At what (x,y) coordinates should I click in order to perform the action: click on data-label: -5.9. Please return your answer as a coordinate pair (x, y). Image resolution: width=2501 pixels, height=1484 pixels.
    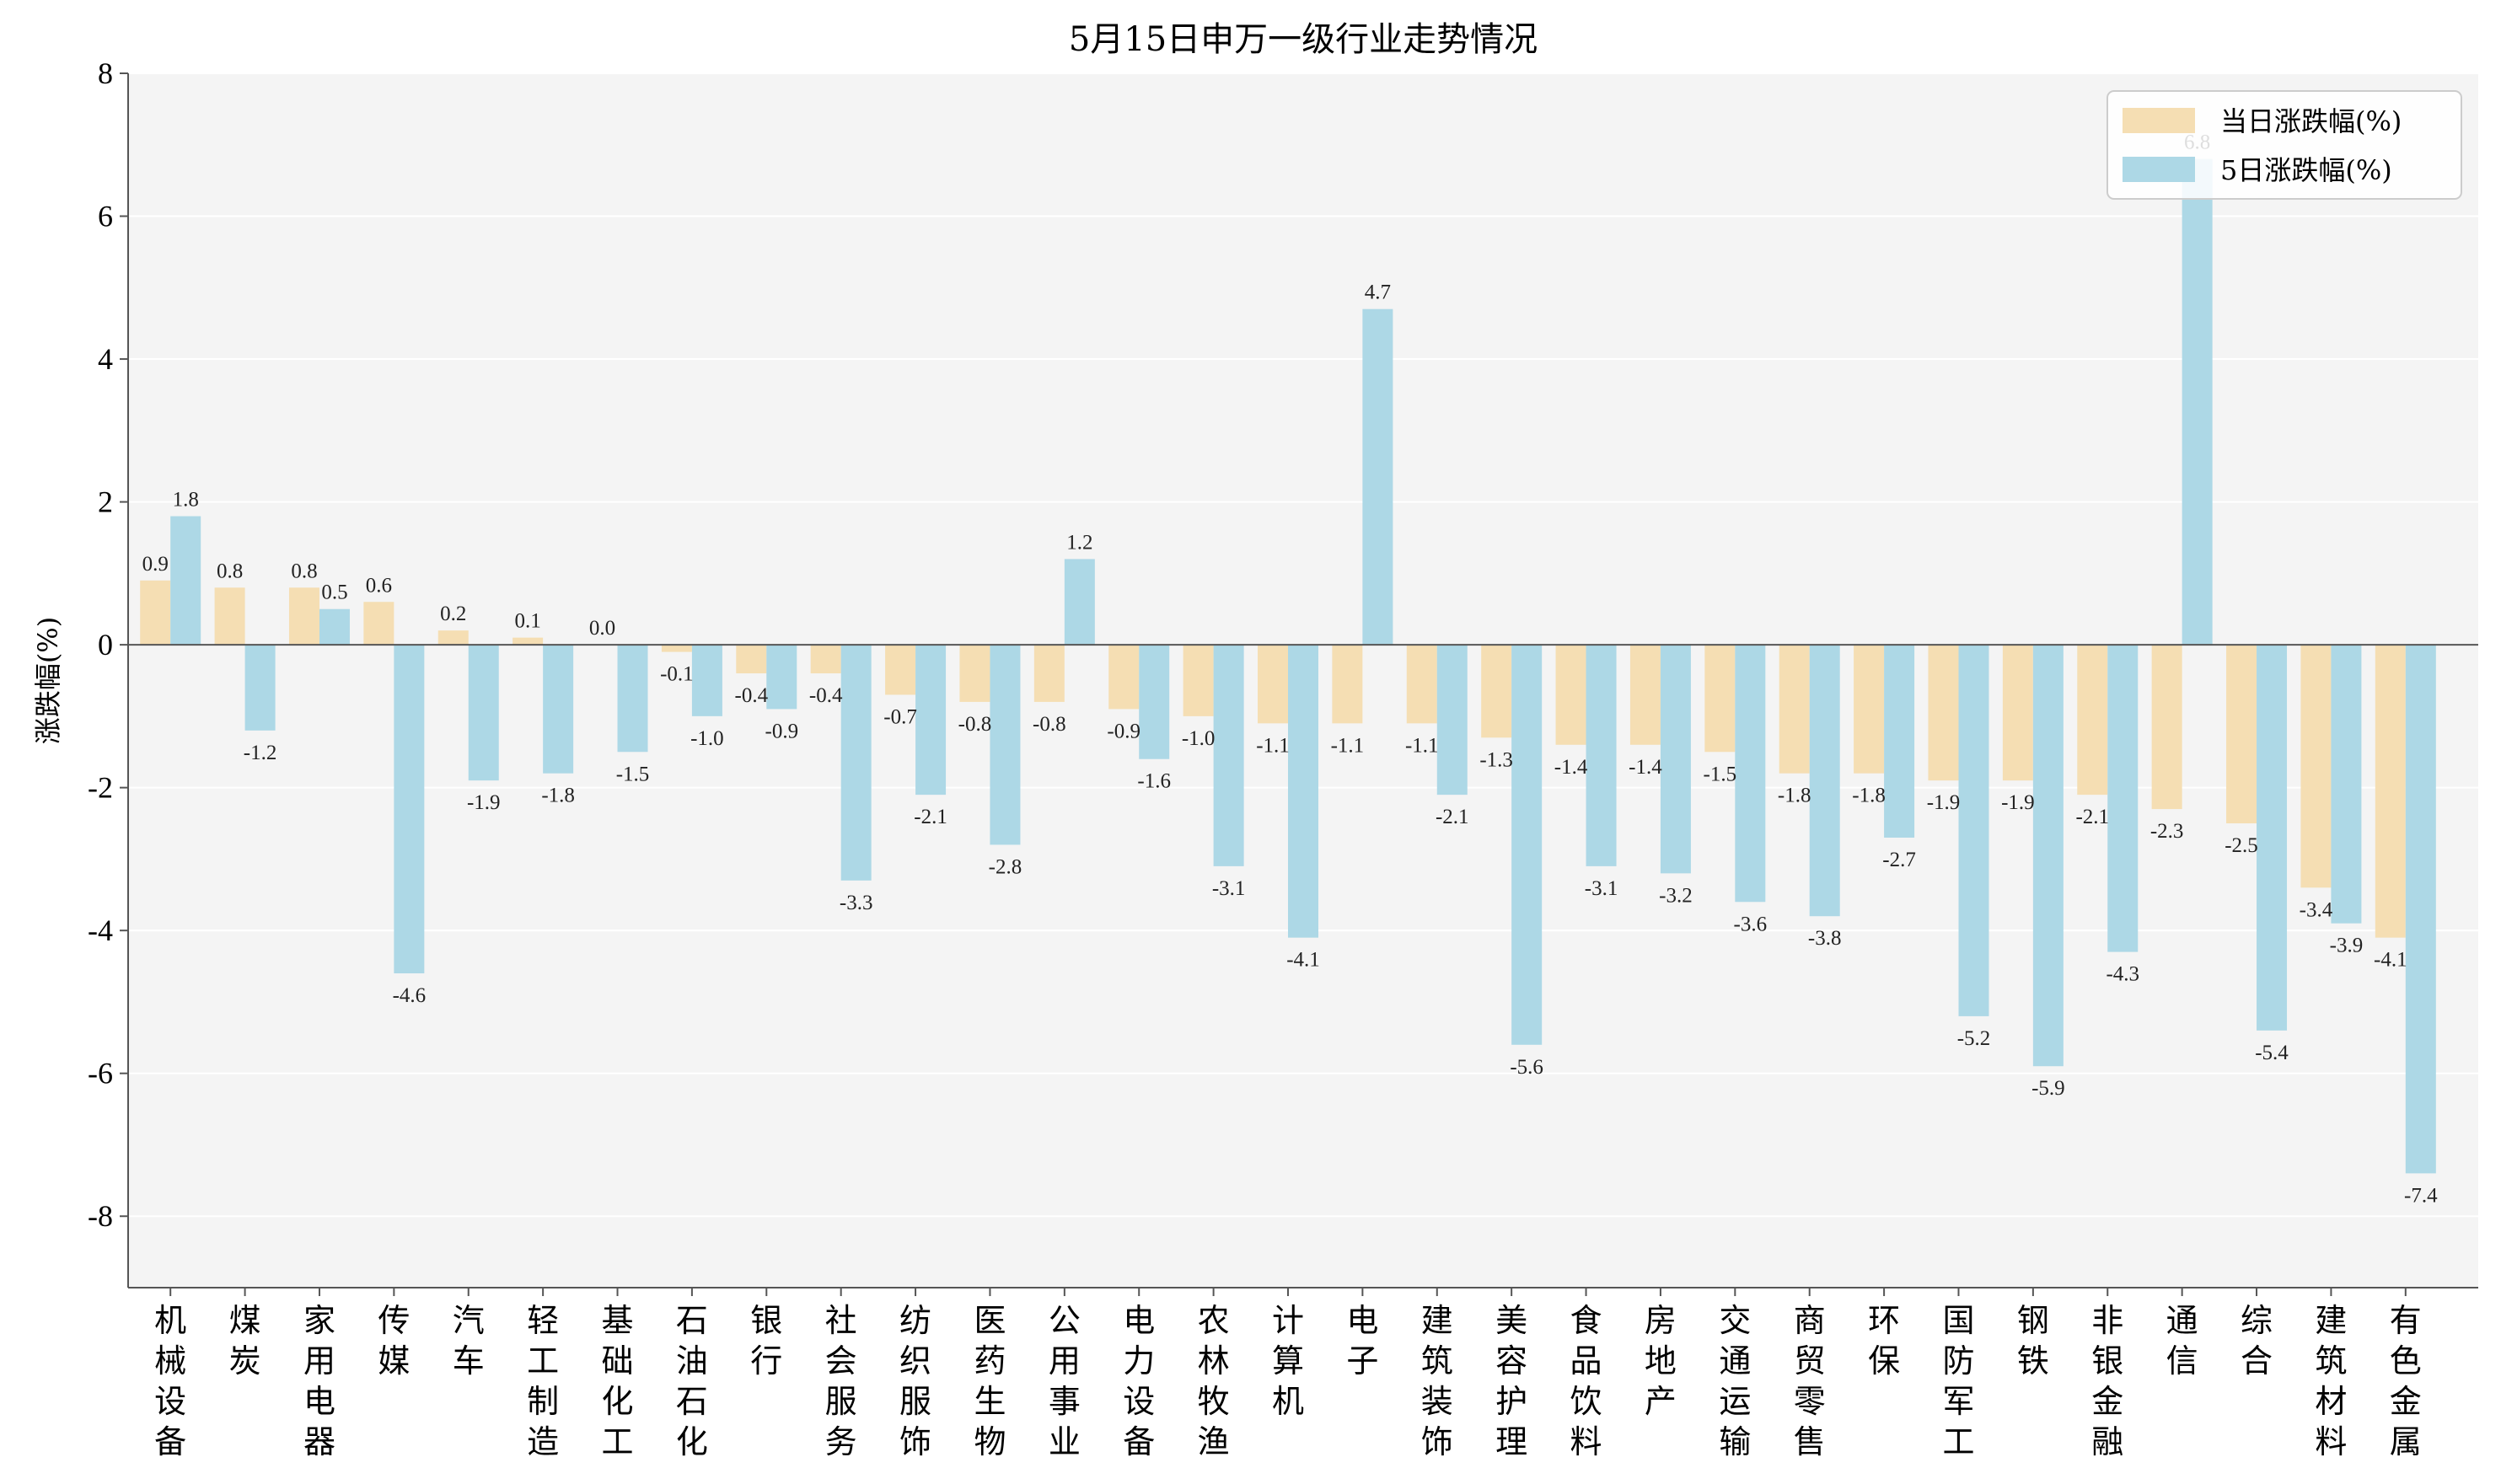
    Looking at the image, I should click on (2048, 1088).